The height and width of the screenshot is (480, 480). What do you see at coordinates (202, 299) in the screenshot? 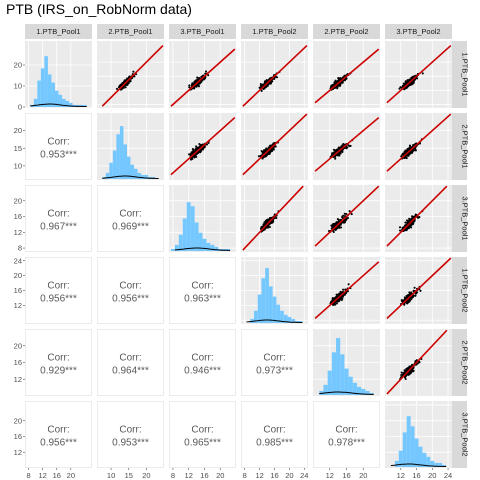
I see `correlation-value: 0.963***` at bounding box center [202, 299].